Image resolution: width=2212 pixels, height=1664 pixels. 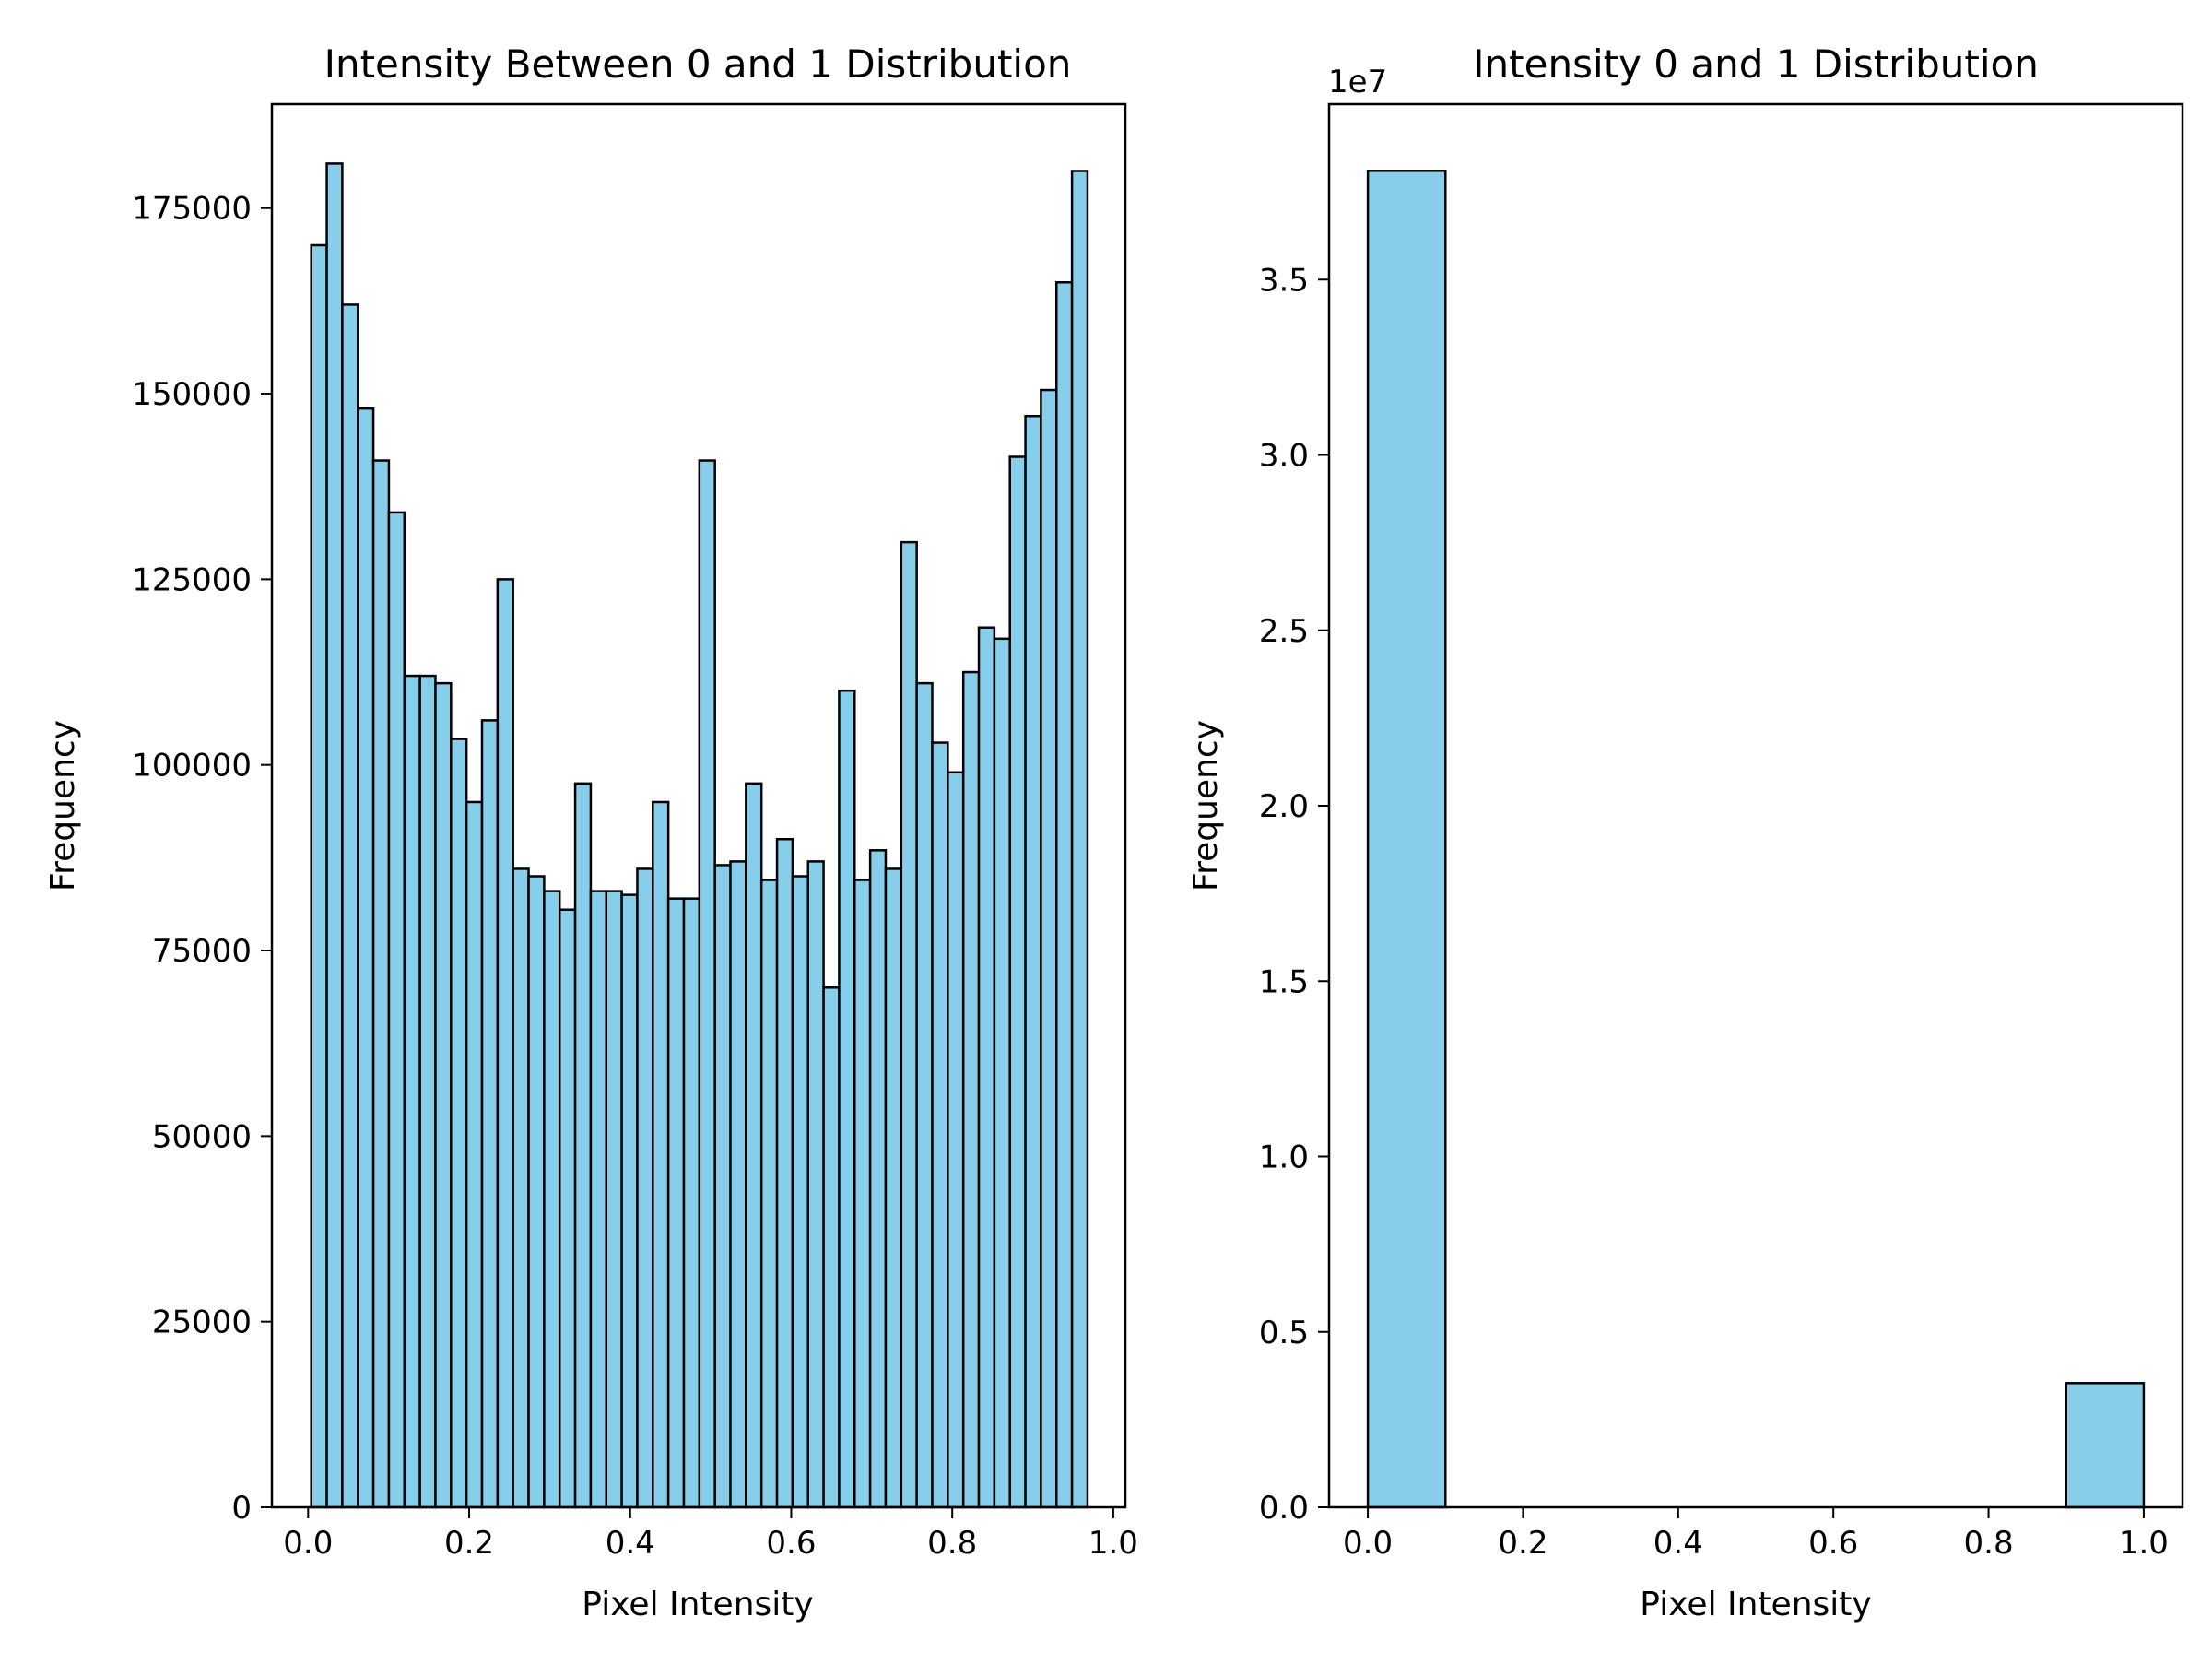 What do you see at coordinates (1756, 1534) in the screenshot?
I see `chart-right-x-axis: 0.0 0.2 0.4 0.6 0.8 1.0` at bounding box center [1756, 1534].